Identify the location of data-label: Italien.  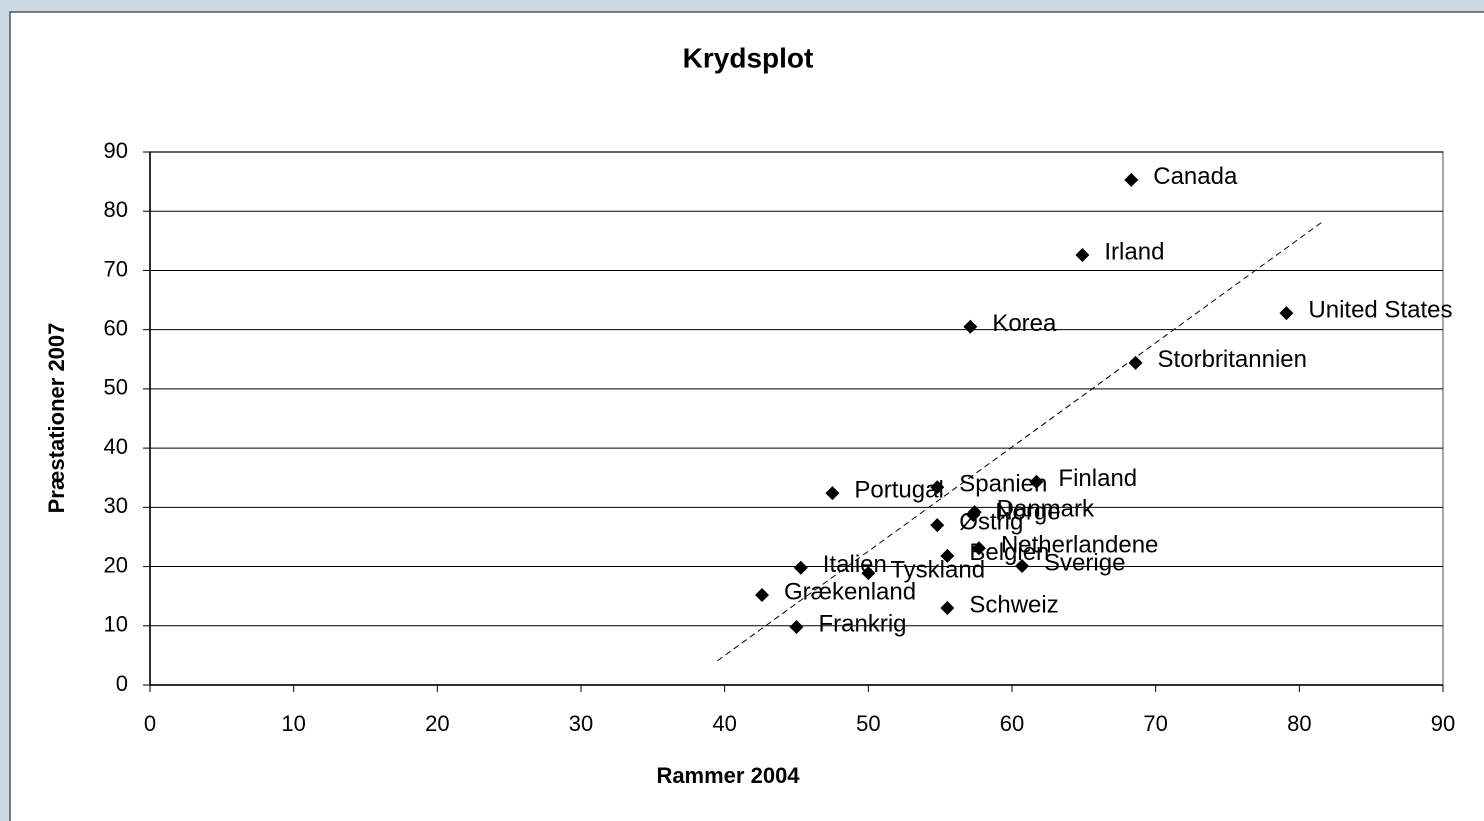
(855, 564).